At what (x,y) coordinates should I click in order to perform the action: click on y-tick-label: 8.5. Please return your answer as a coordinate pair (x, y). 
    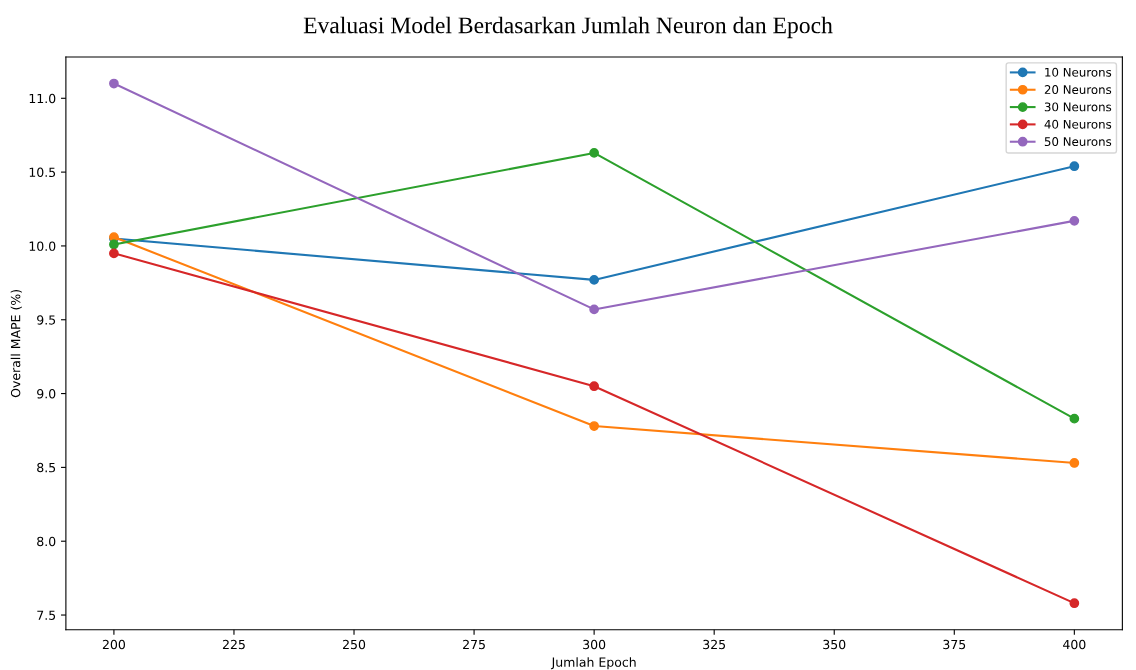
    Looking at the image, I should click on (46, 467).